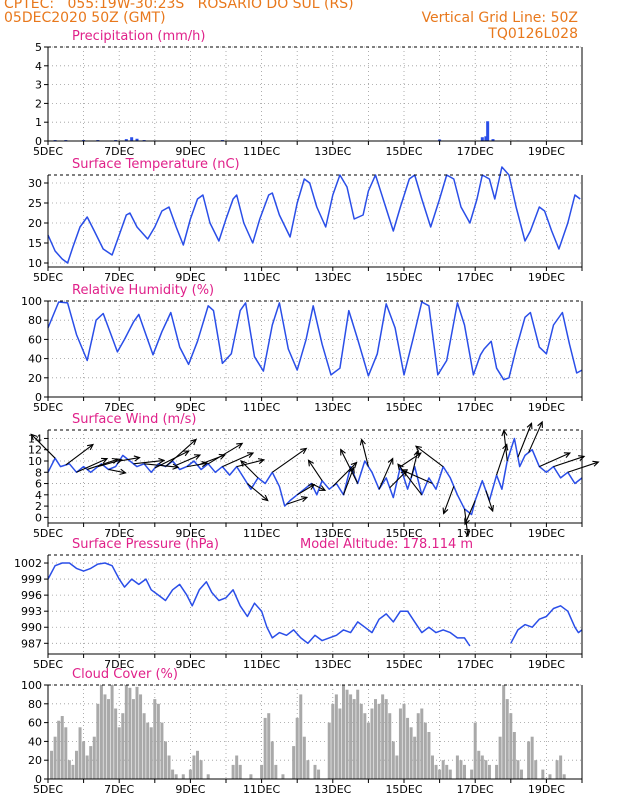 This screenshot has width=618, height=800. Describe the element at coordinates (190, 789) in the screenshot. I see `cloud-xtick-label: 9DEC` at that location.